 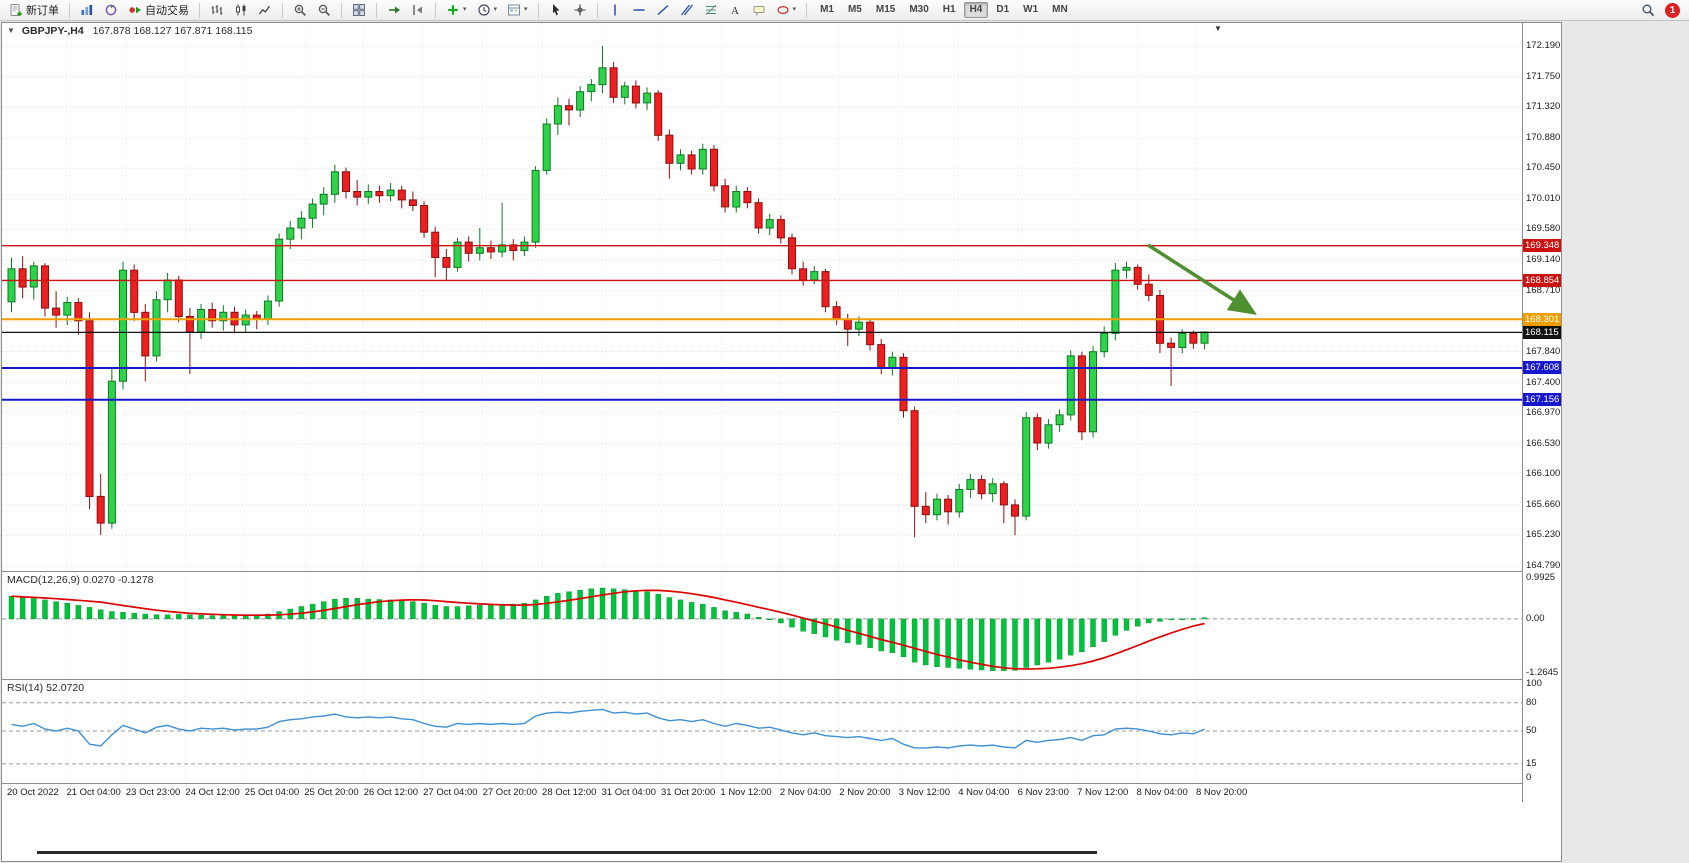 I want to click on time-axis-label: 2 Nov 20:00, so click(x=865, y=792).